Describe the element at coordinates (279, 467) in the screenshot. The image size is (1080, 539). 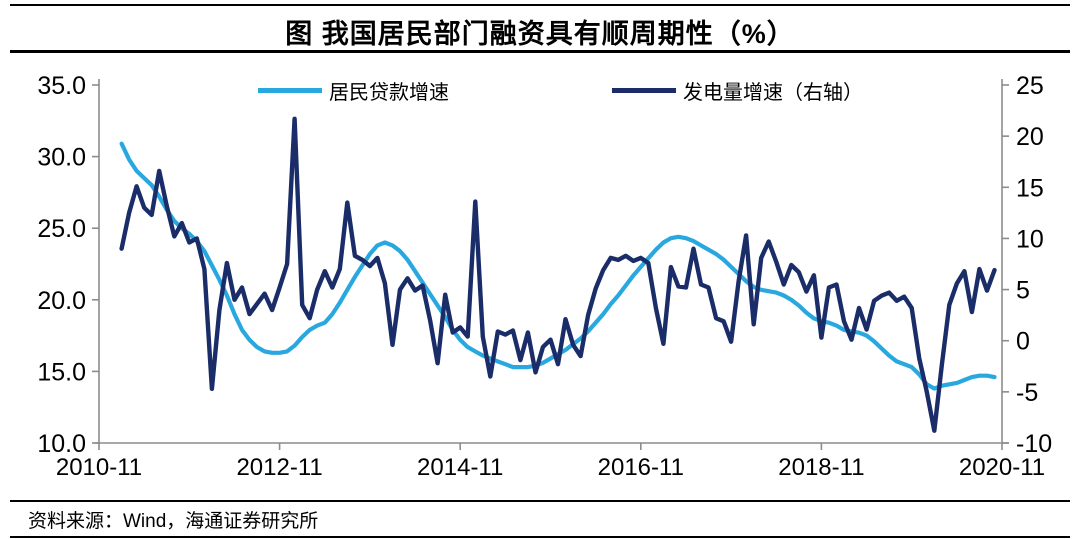
I see `x-axis-tick-label: 2012-11` at that location.